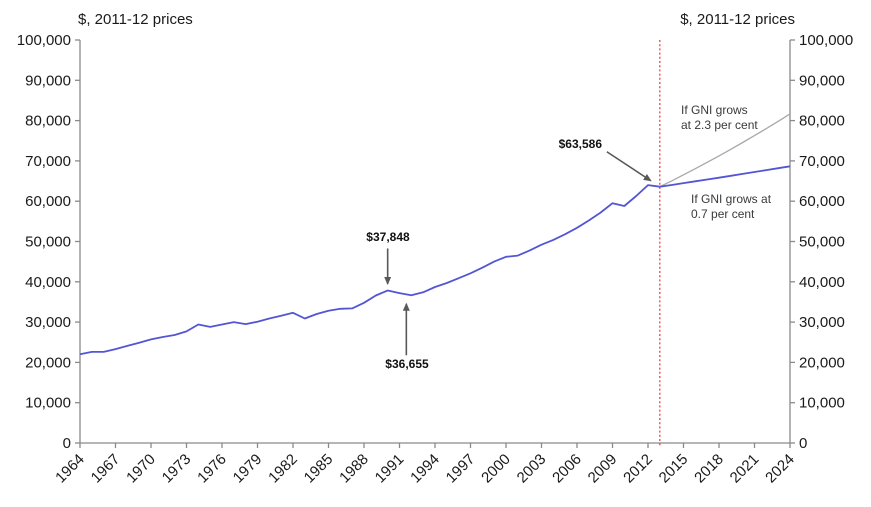 Image resolution: width=871 pixels, height=507 pixels. What do you see at coordinates (48, 201) in the screenshot?
I see `y-axis-left-tick-label: 60,000` at bounding box center [48, 201].